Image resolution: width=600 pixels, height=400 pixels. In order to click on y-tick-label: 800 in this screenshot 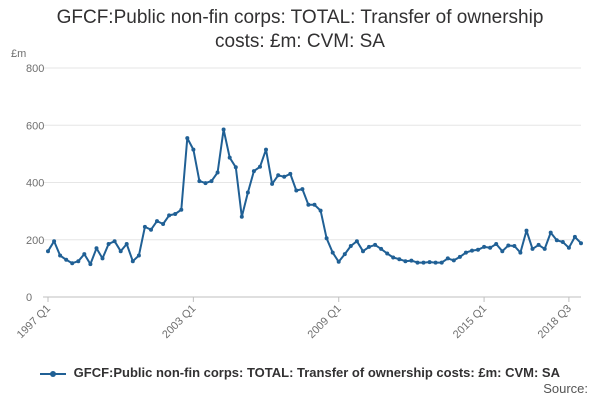, I will do `click(35, 69)`.